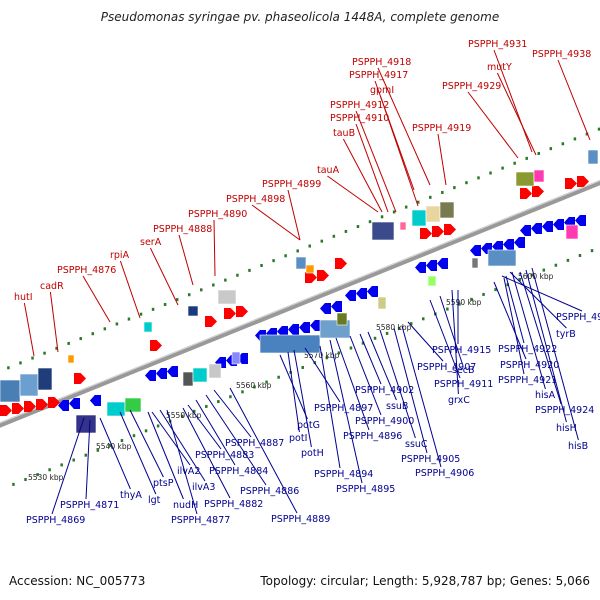 The height and width of the screenshot is (600, 600). I want to click on tick-label: 5560 kbp, so click(254, 385).